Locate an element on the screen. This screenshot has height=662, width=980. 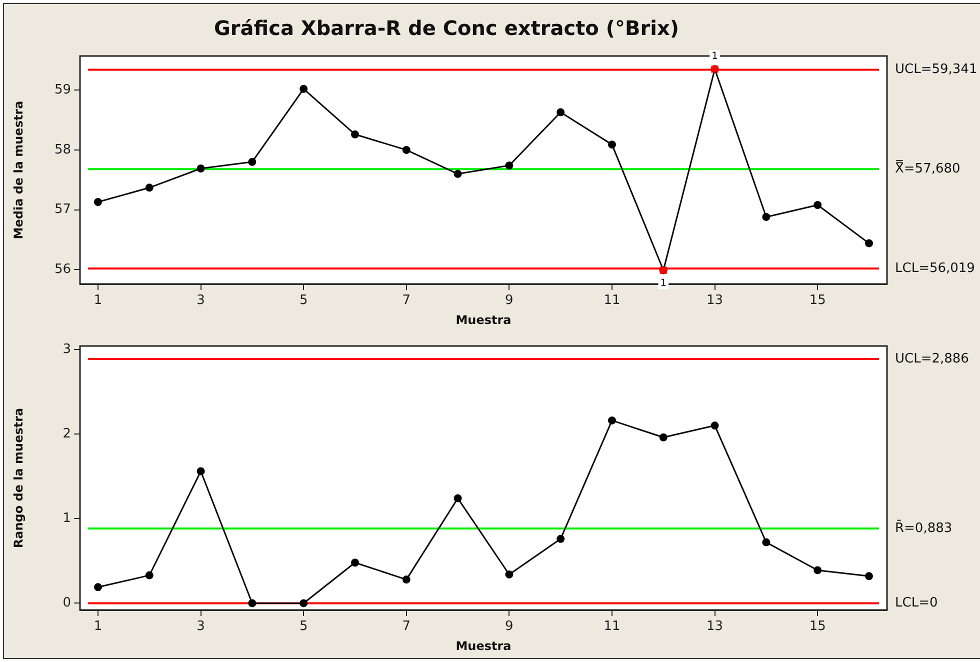
ref-line-label: LCL=56,019 is located at coordinates (935, 268).